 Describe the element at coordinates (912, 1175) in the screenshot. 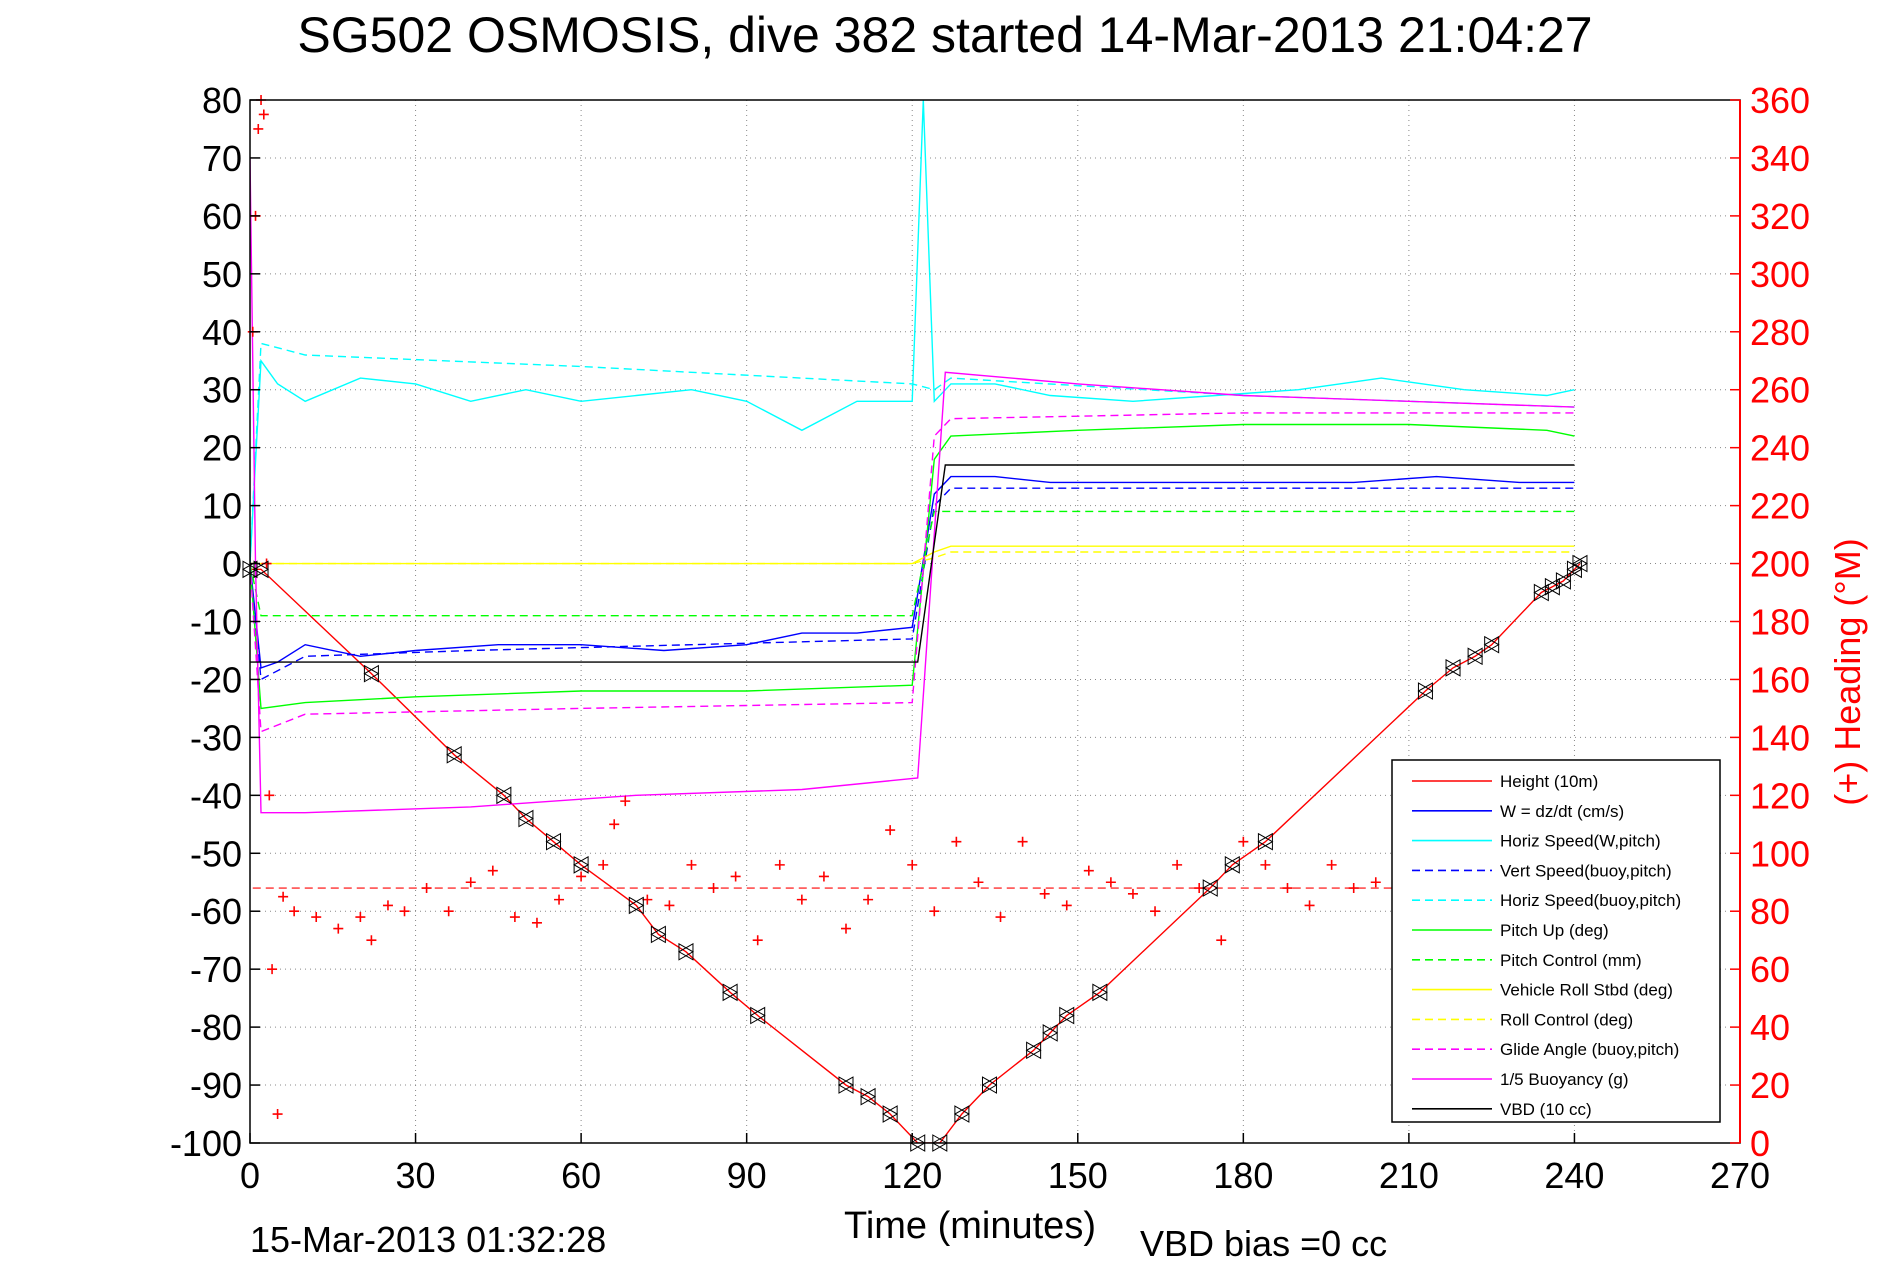

I see `x-tick-label: 120` at that location.